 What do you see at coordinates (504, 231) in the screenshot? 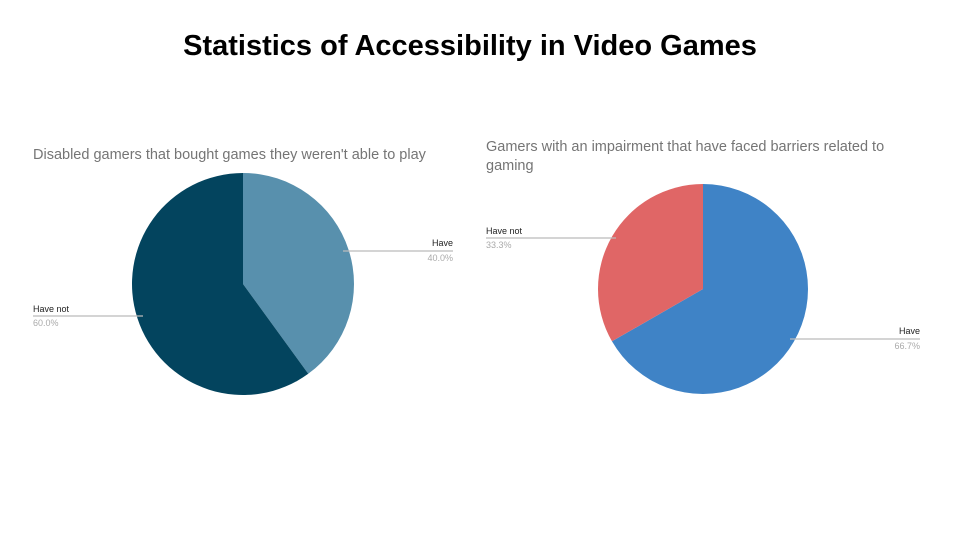
I see `chart-2-label-havenot: Have not` at bounding box center [504, 231].